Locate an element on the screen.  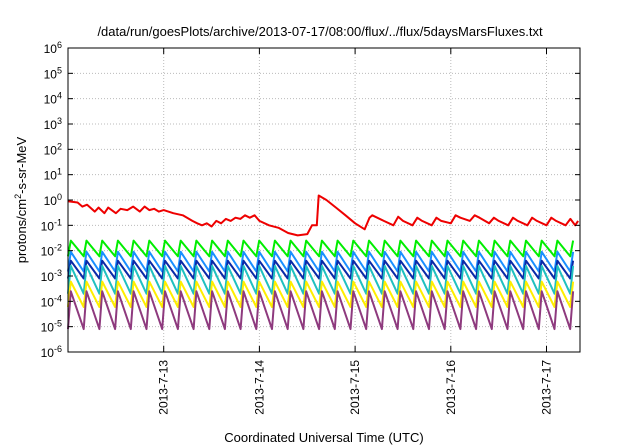
y-tick-label: 10⁴ is located at coordinates (53, 99).